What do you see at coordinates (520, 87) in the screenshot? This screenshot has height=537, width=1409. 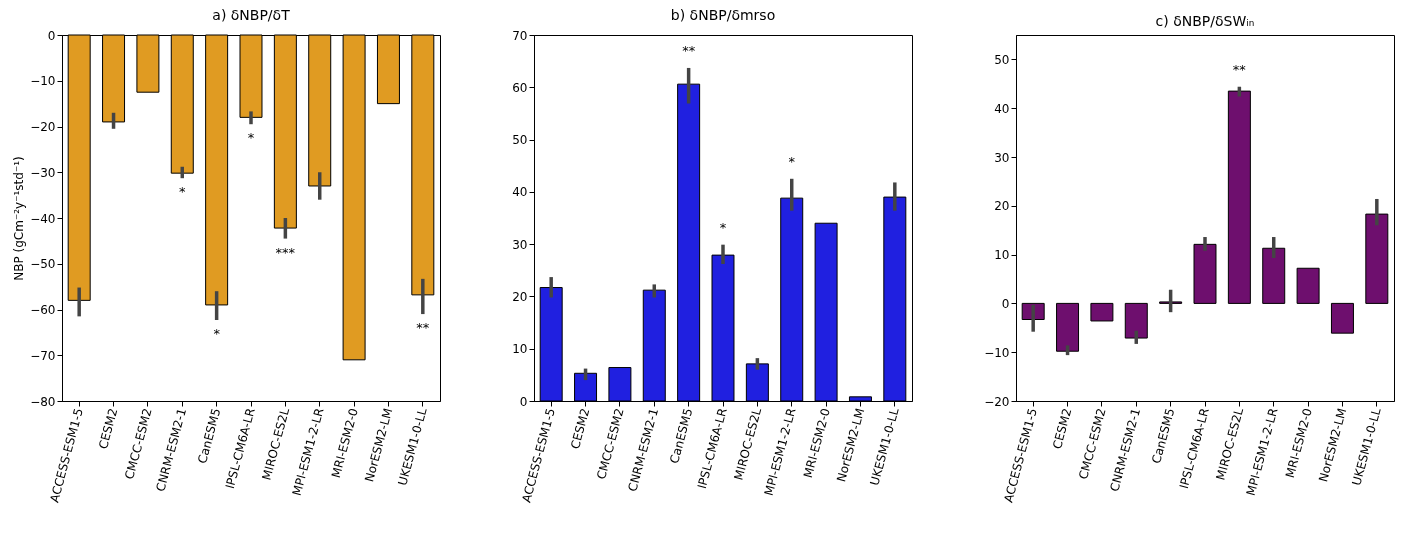 I see `y-tick-label: 60` at bounding box center [520, 87].